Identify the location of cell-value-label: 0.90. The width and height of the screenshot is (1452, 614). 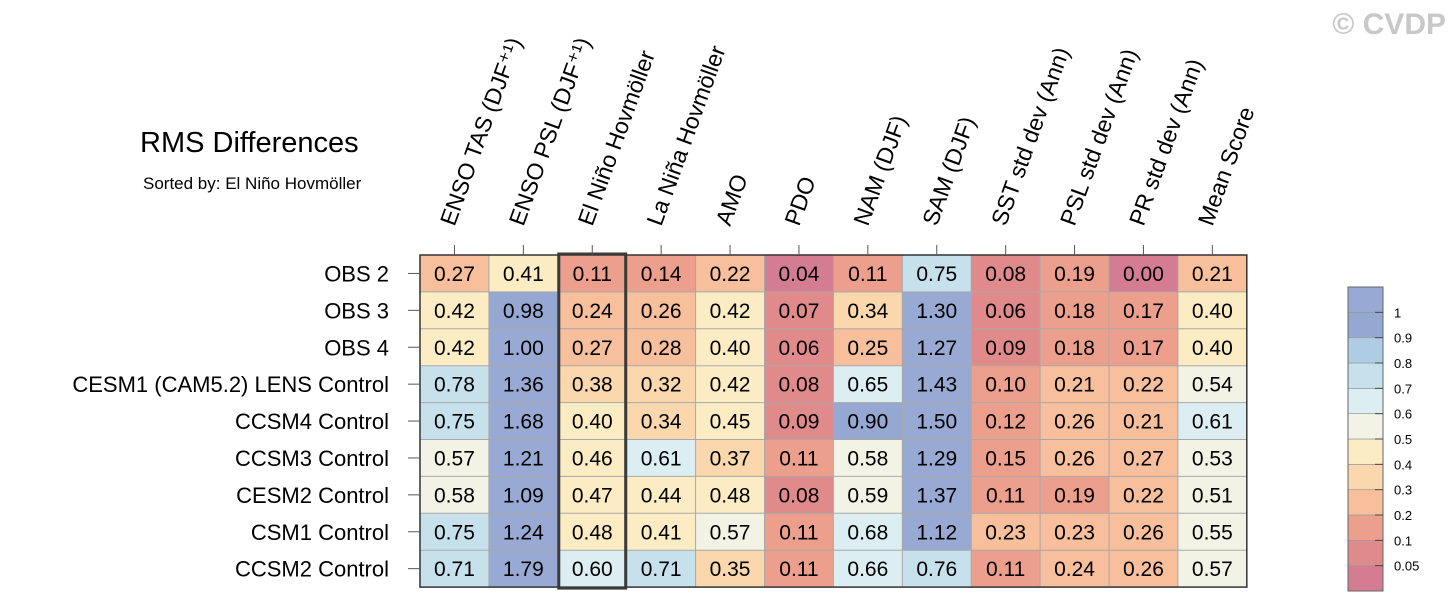
(867, 422).